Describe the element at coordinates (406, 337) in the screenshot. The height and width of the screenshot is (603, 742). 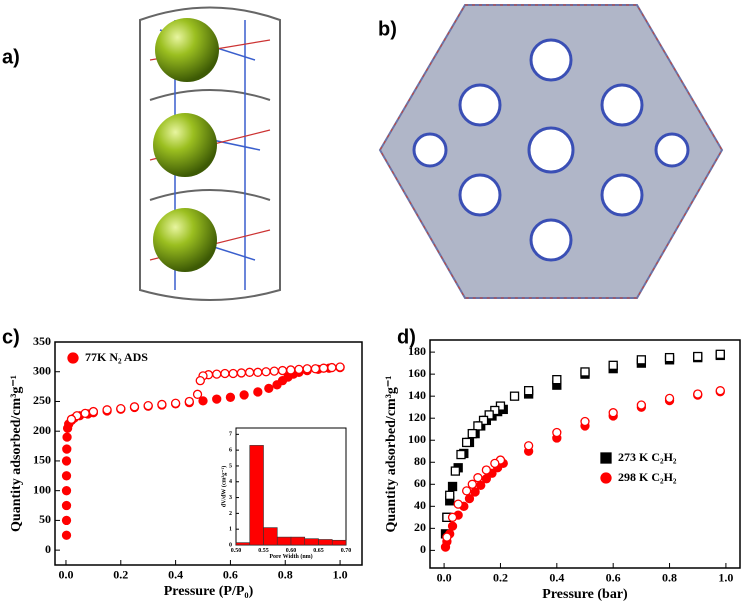
I see `panel-label: d)` at that location.